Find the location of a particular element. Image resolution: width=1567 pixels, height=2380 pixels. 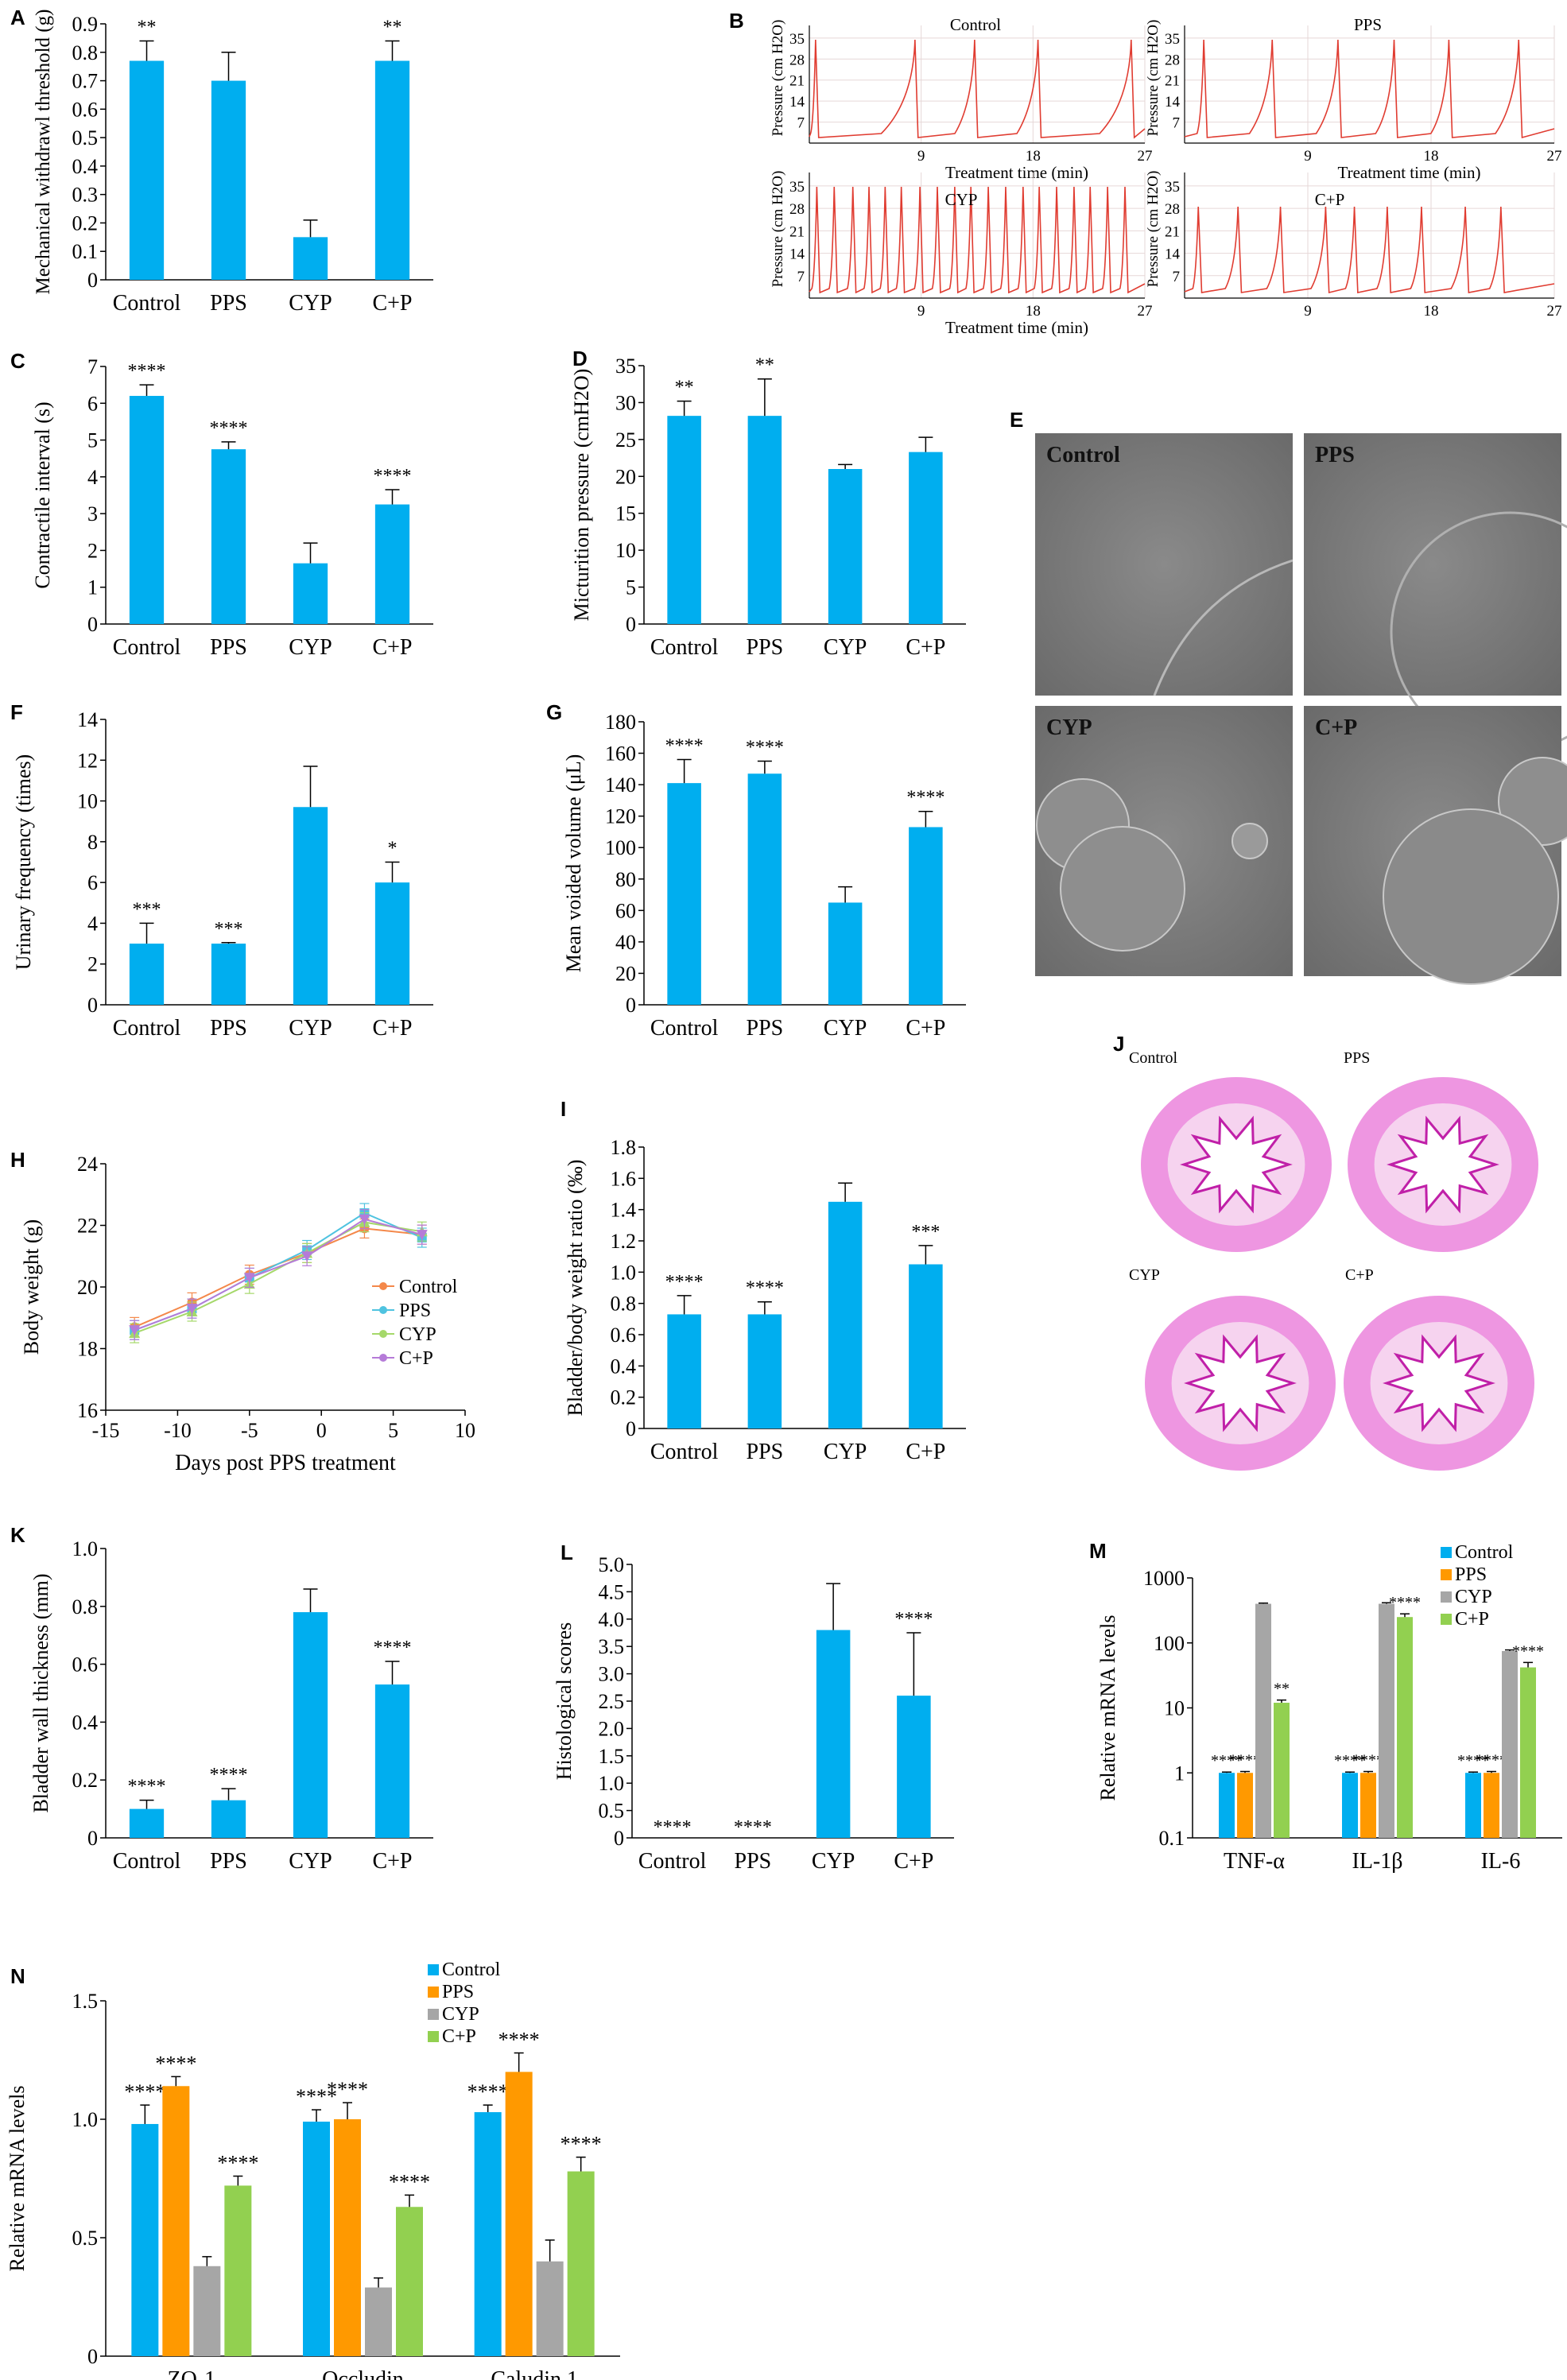

legend-marker is located at coordinates (383, 1334).